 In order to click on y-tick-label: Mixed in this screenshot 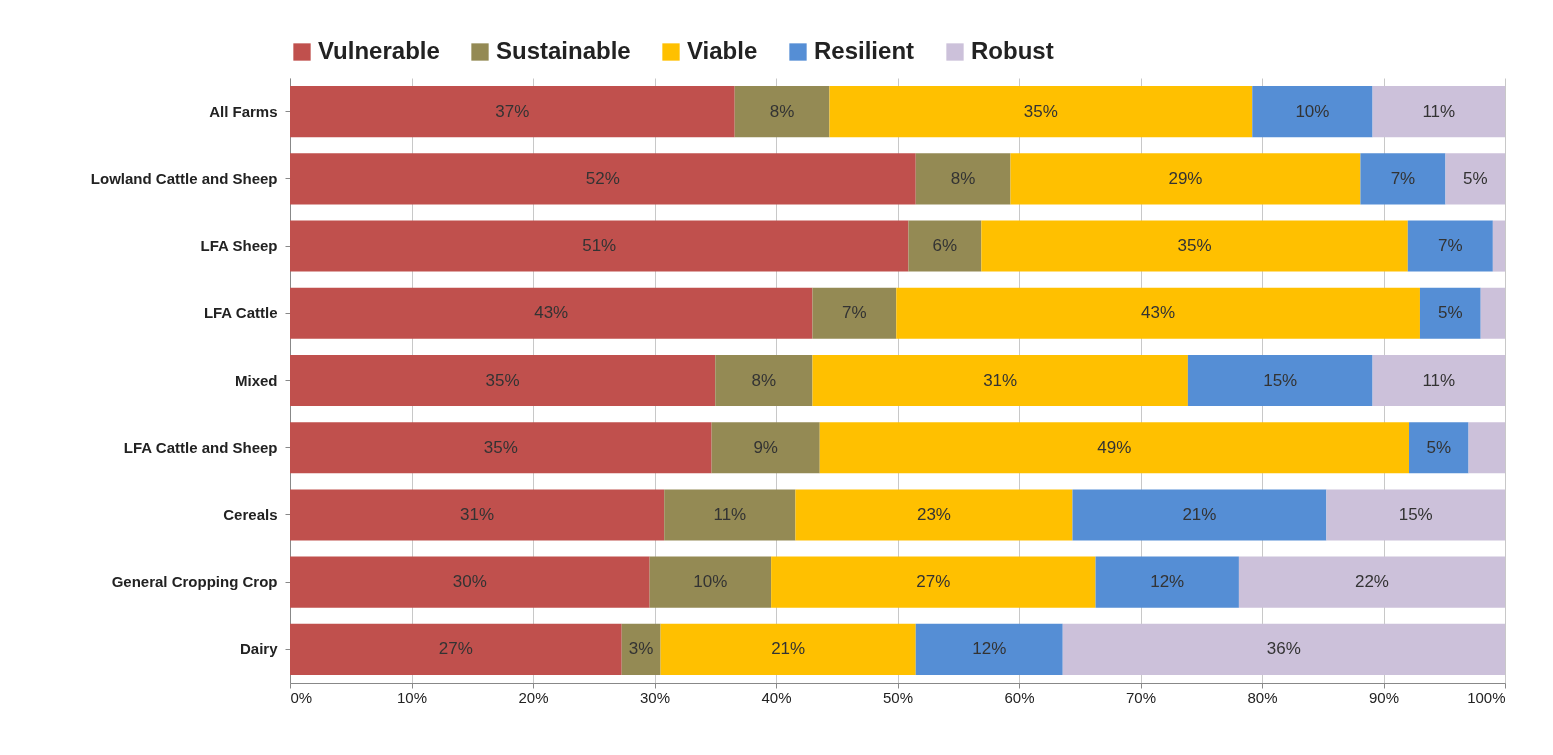, I will do `click(256, 380)`.